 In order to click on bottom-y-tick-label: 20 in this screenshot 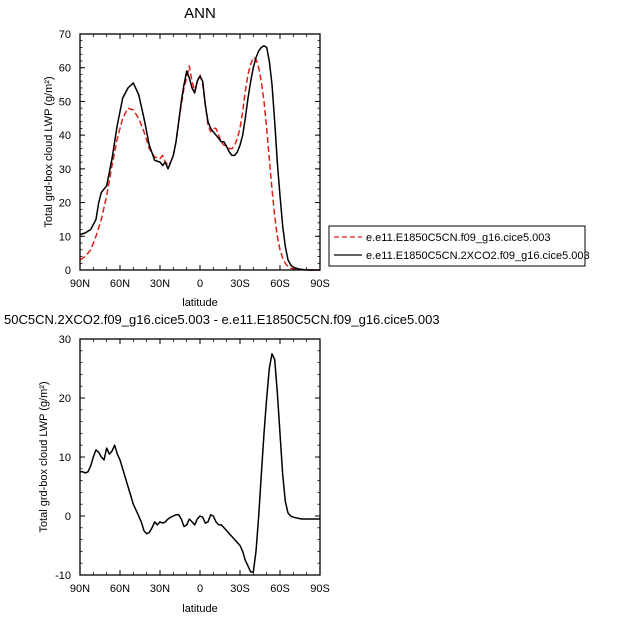, I will do `click(65, 399)`.